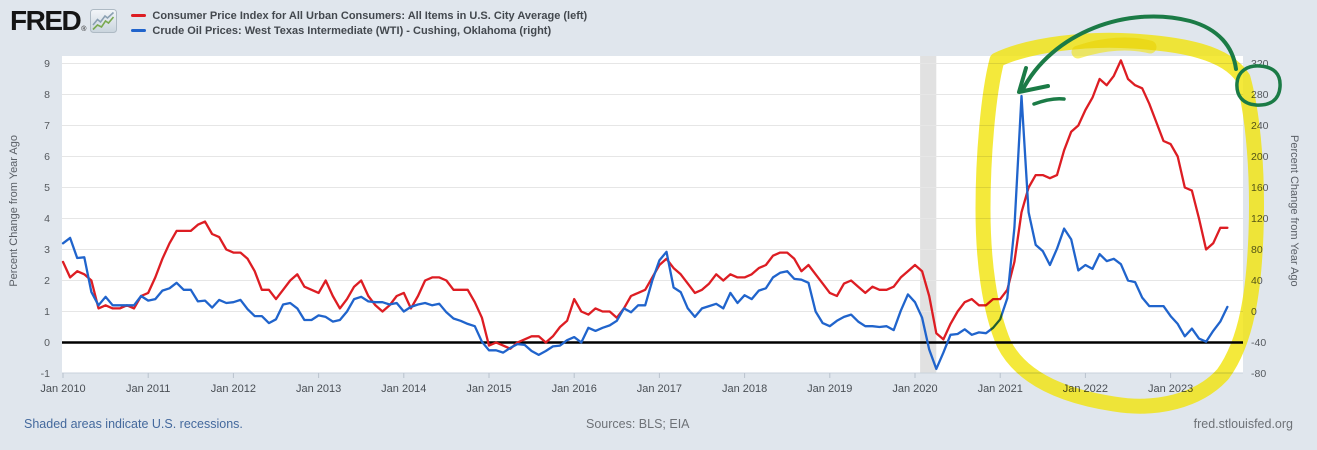  What do you see at coordinates (744, 389) in the screenshot?
I see `x-axis-label: Jan 2018` at bounding box center [744, 389].